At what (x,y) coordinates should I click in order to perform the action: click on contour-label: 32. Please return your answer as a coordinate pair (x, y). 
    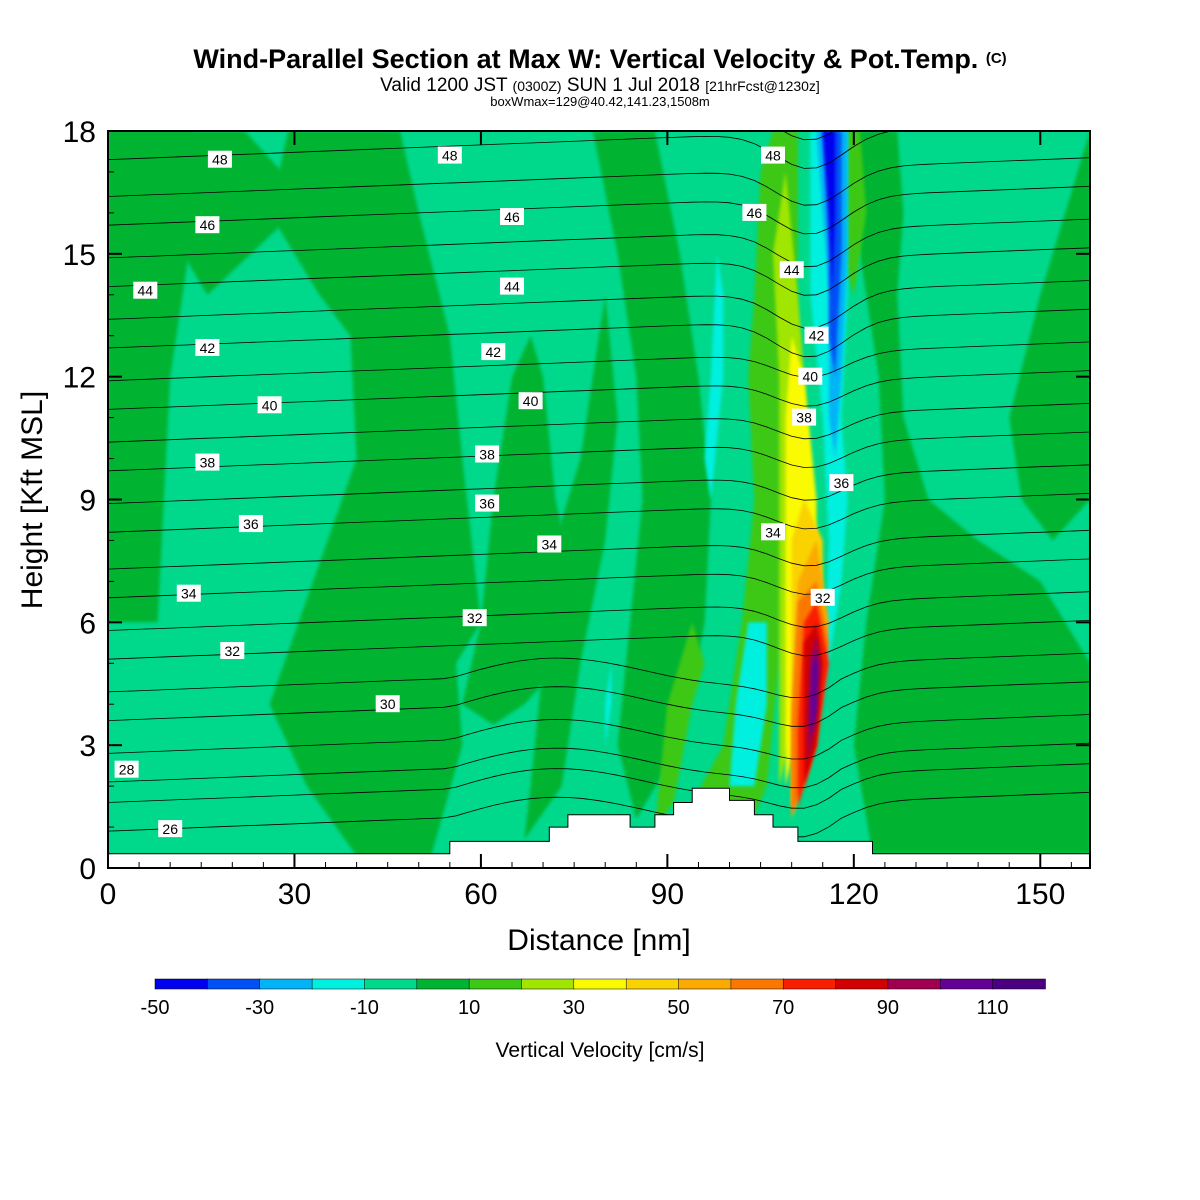
    Looking at the image, I should click on (474, 618).